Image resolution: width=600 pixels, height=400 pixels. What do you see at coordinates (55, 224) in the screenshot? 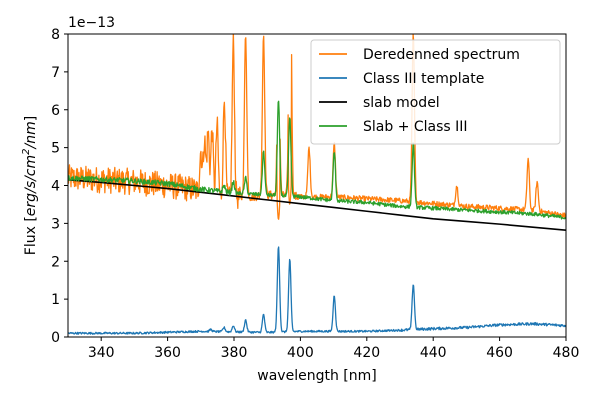
I see `y-tick-label: 3` at bounding box center [55, 224].